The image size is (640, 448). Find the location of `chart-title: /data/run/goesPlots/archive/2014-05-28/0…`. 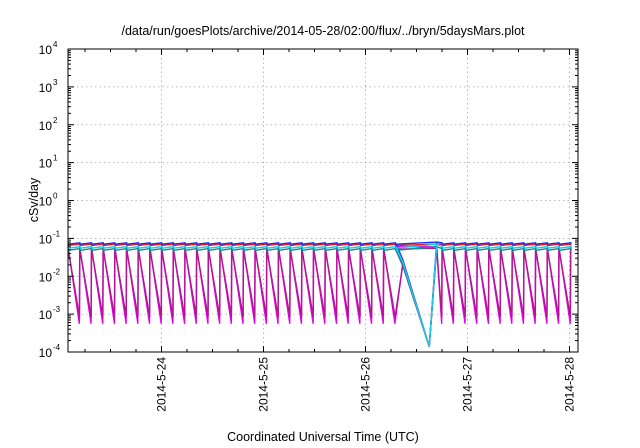

chart-title: /data/run/goesPlots/archive/2014-05-28/0… is located at coordinates (323, 31).